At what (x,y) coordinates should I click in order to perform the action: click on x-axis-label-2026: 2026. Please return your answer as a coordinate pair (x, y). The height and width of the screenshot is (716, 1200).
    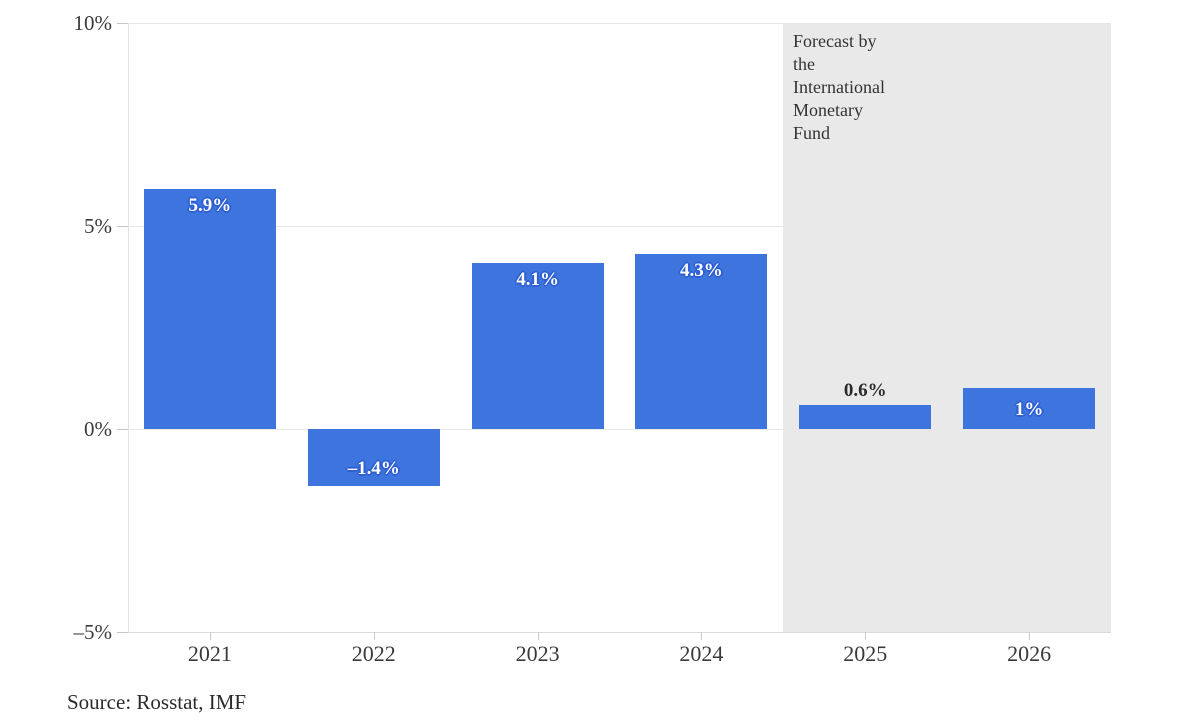
    Looking at the image, I should click on (1029, 653).